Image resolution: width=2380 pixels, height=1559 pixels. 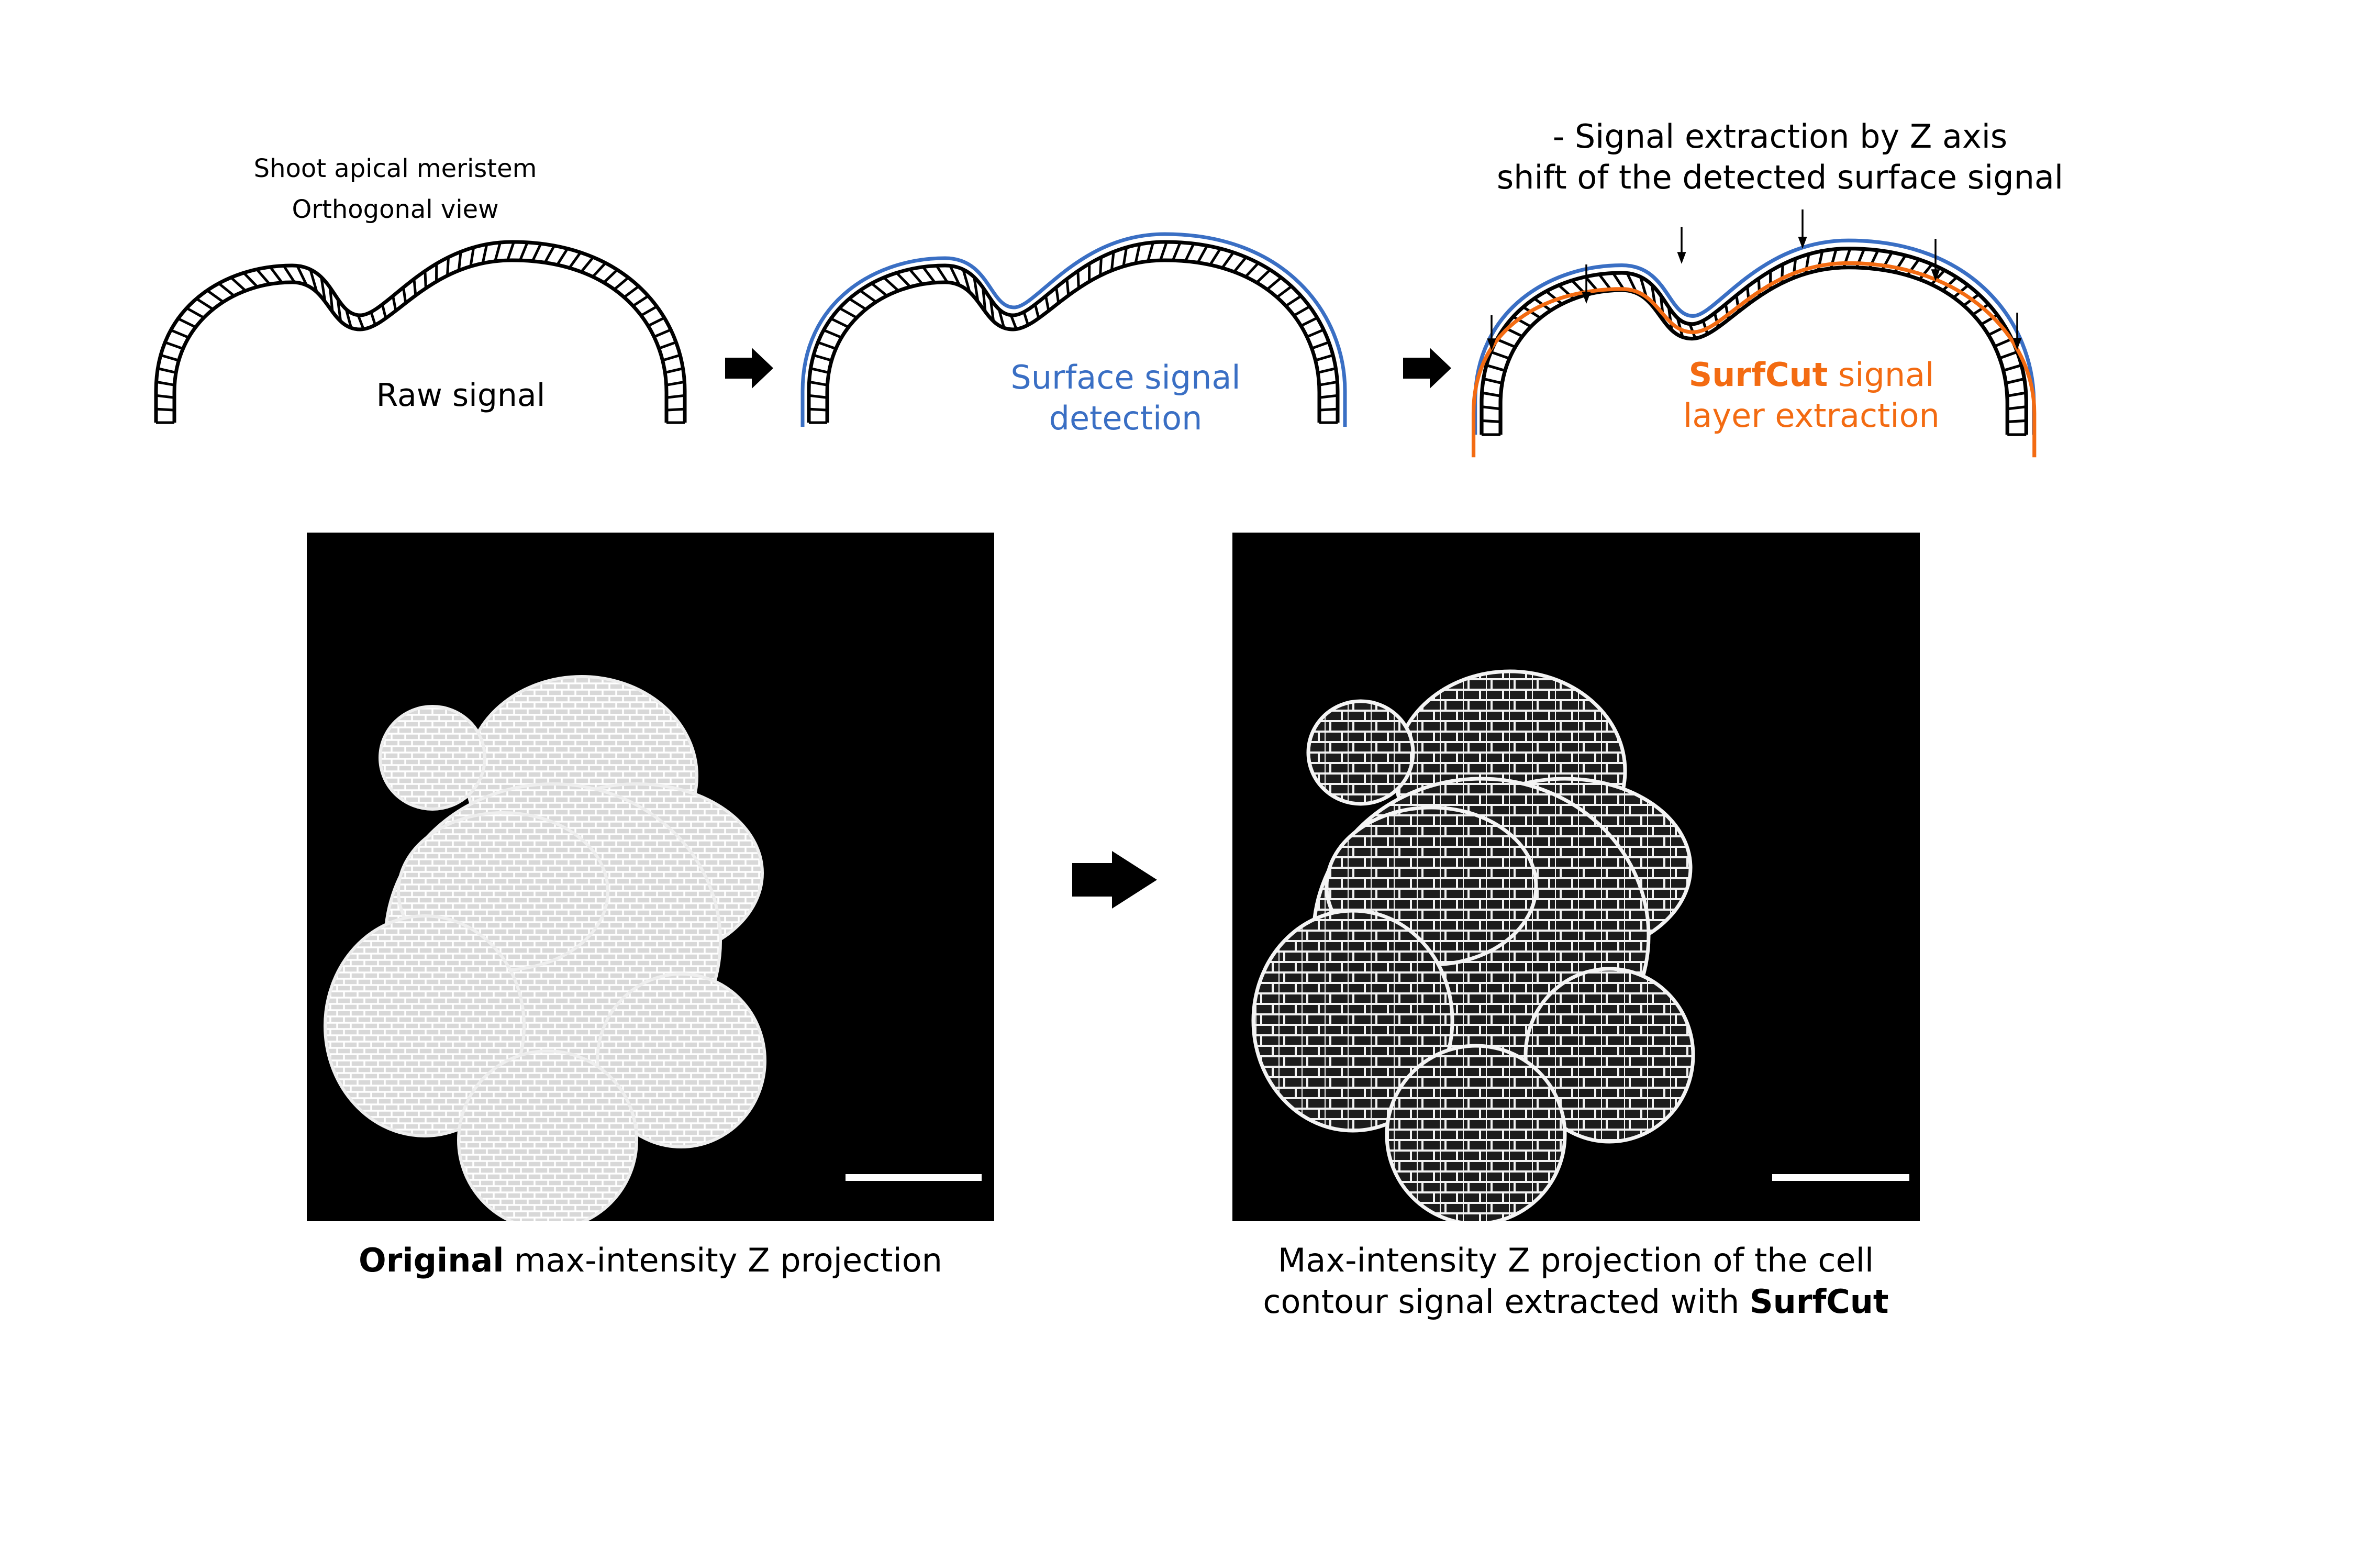 What do you see at coordinates (395, 209) in the screenshot?
I see `header-subtitle: Orthogonal view` at bounding box center [395, 209].